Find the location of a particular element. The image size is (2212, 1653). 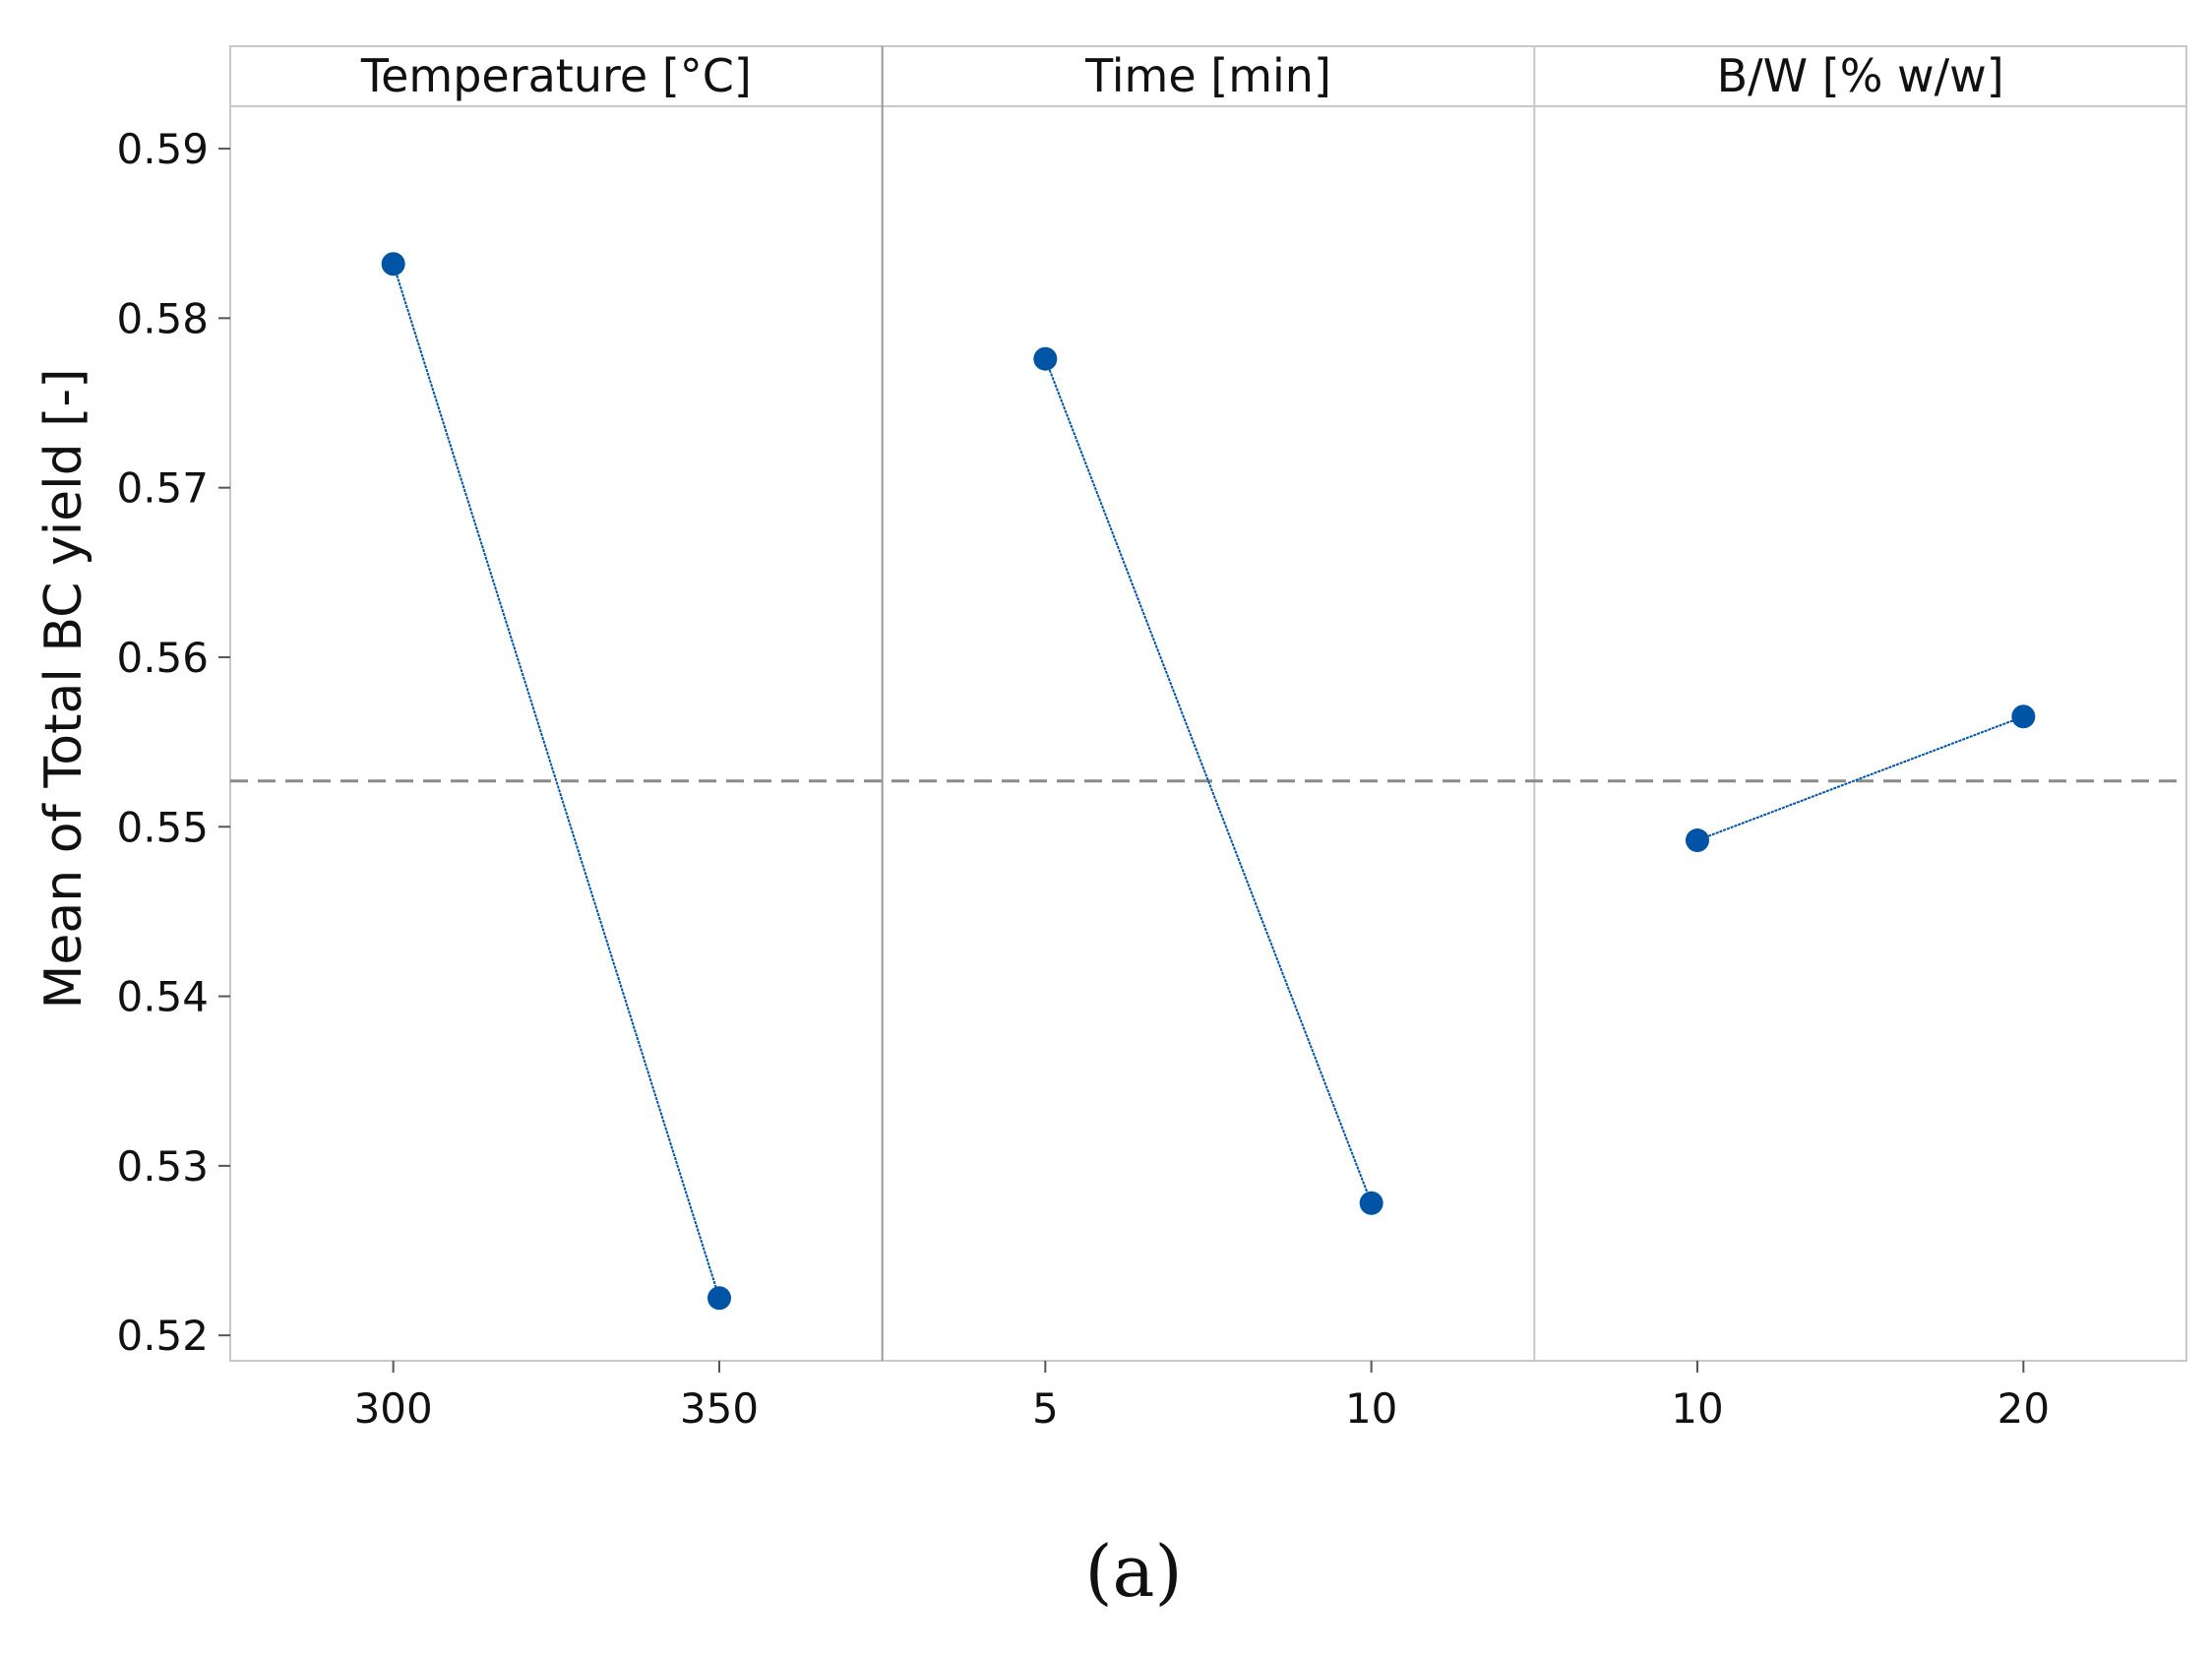

y-tick-label: 0.52 is located at coordinates (162, 1336).